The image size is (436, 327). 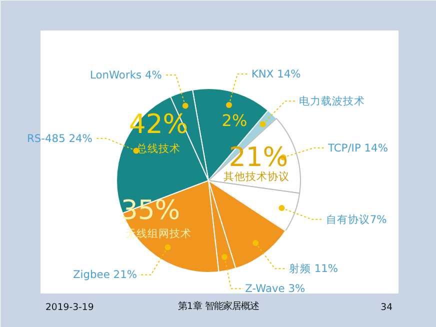 What do you see at coordinates (158, 148) in the screenshot?
I see `text: 总线技术` at bounding box center [158, 148].